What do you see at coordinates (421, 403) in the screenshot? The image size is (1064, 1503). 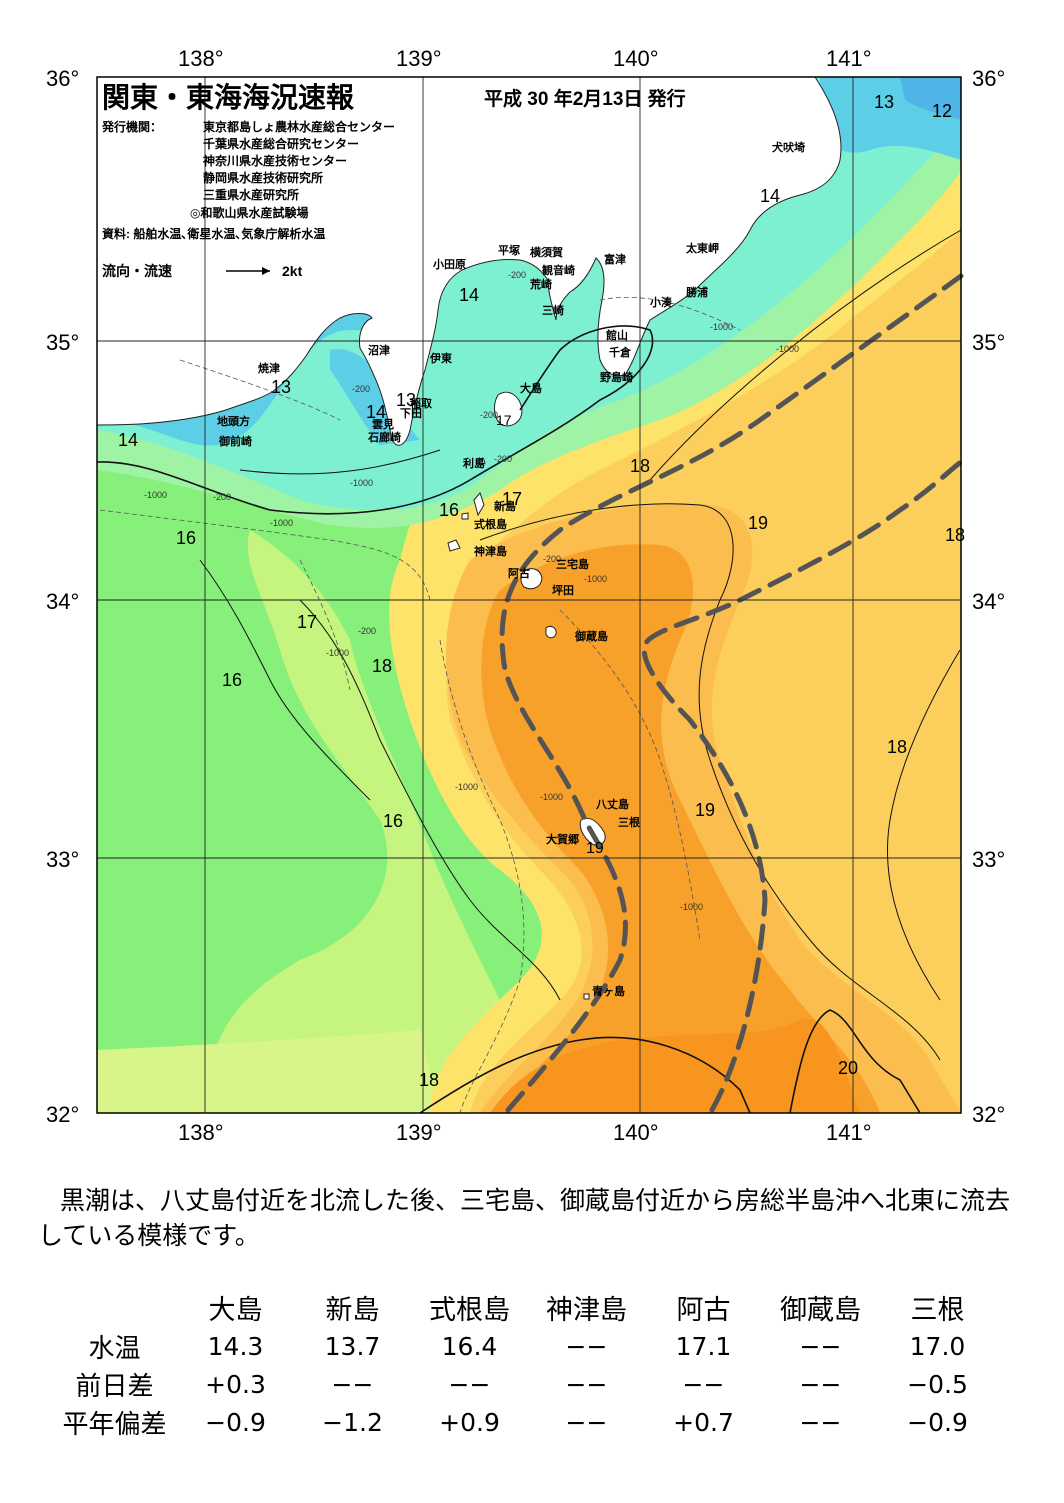 I see `place-label: 稲取` at bounding box center [421, 403].